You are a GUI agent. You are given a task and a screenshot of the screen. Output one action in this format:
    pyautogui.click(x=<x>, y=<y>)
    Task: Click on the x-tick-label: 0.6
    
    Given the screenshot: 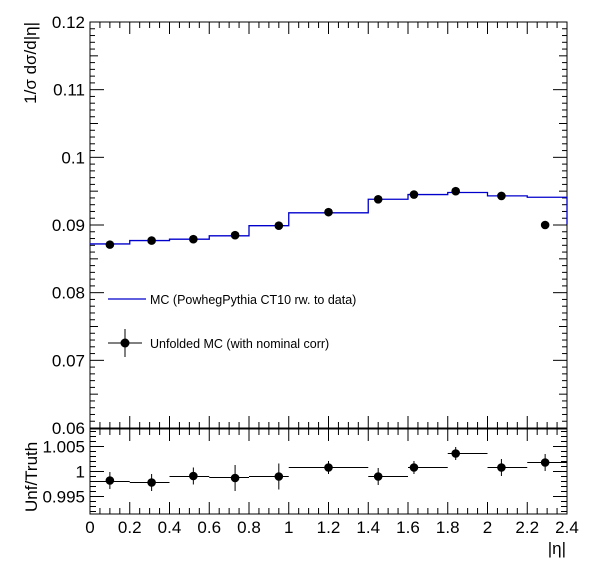 What is the action you would take?
    pyautogui.click(x=209, y=527)
    